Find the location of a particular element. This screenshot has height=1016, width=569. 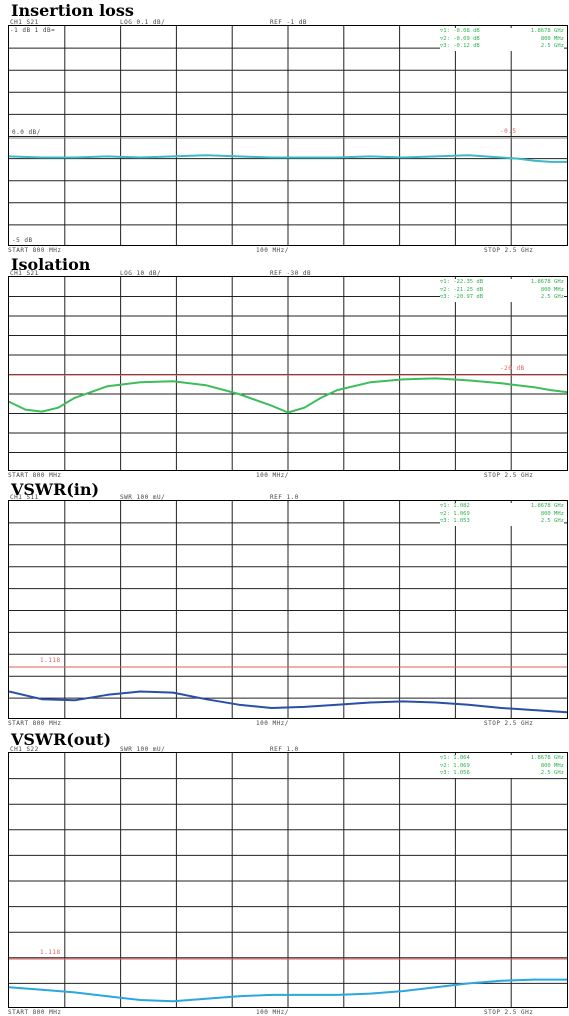

marker-row: ▽1: -22.35 dB 1.8678 GHz is located at coordinates (502, 283).